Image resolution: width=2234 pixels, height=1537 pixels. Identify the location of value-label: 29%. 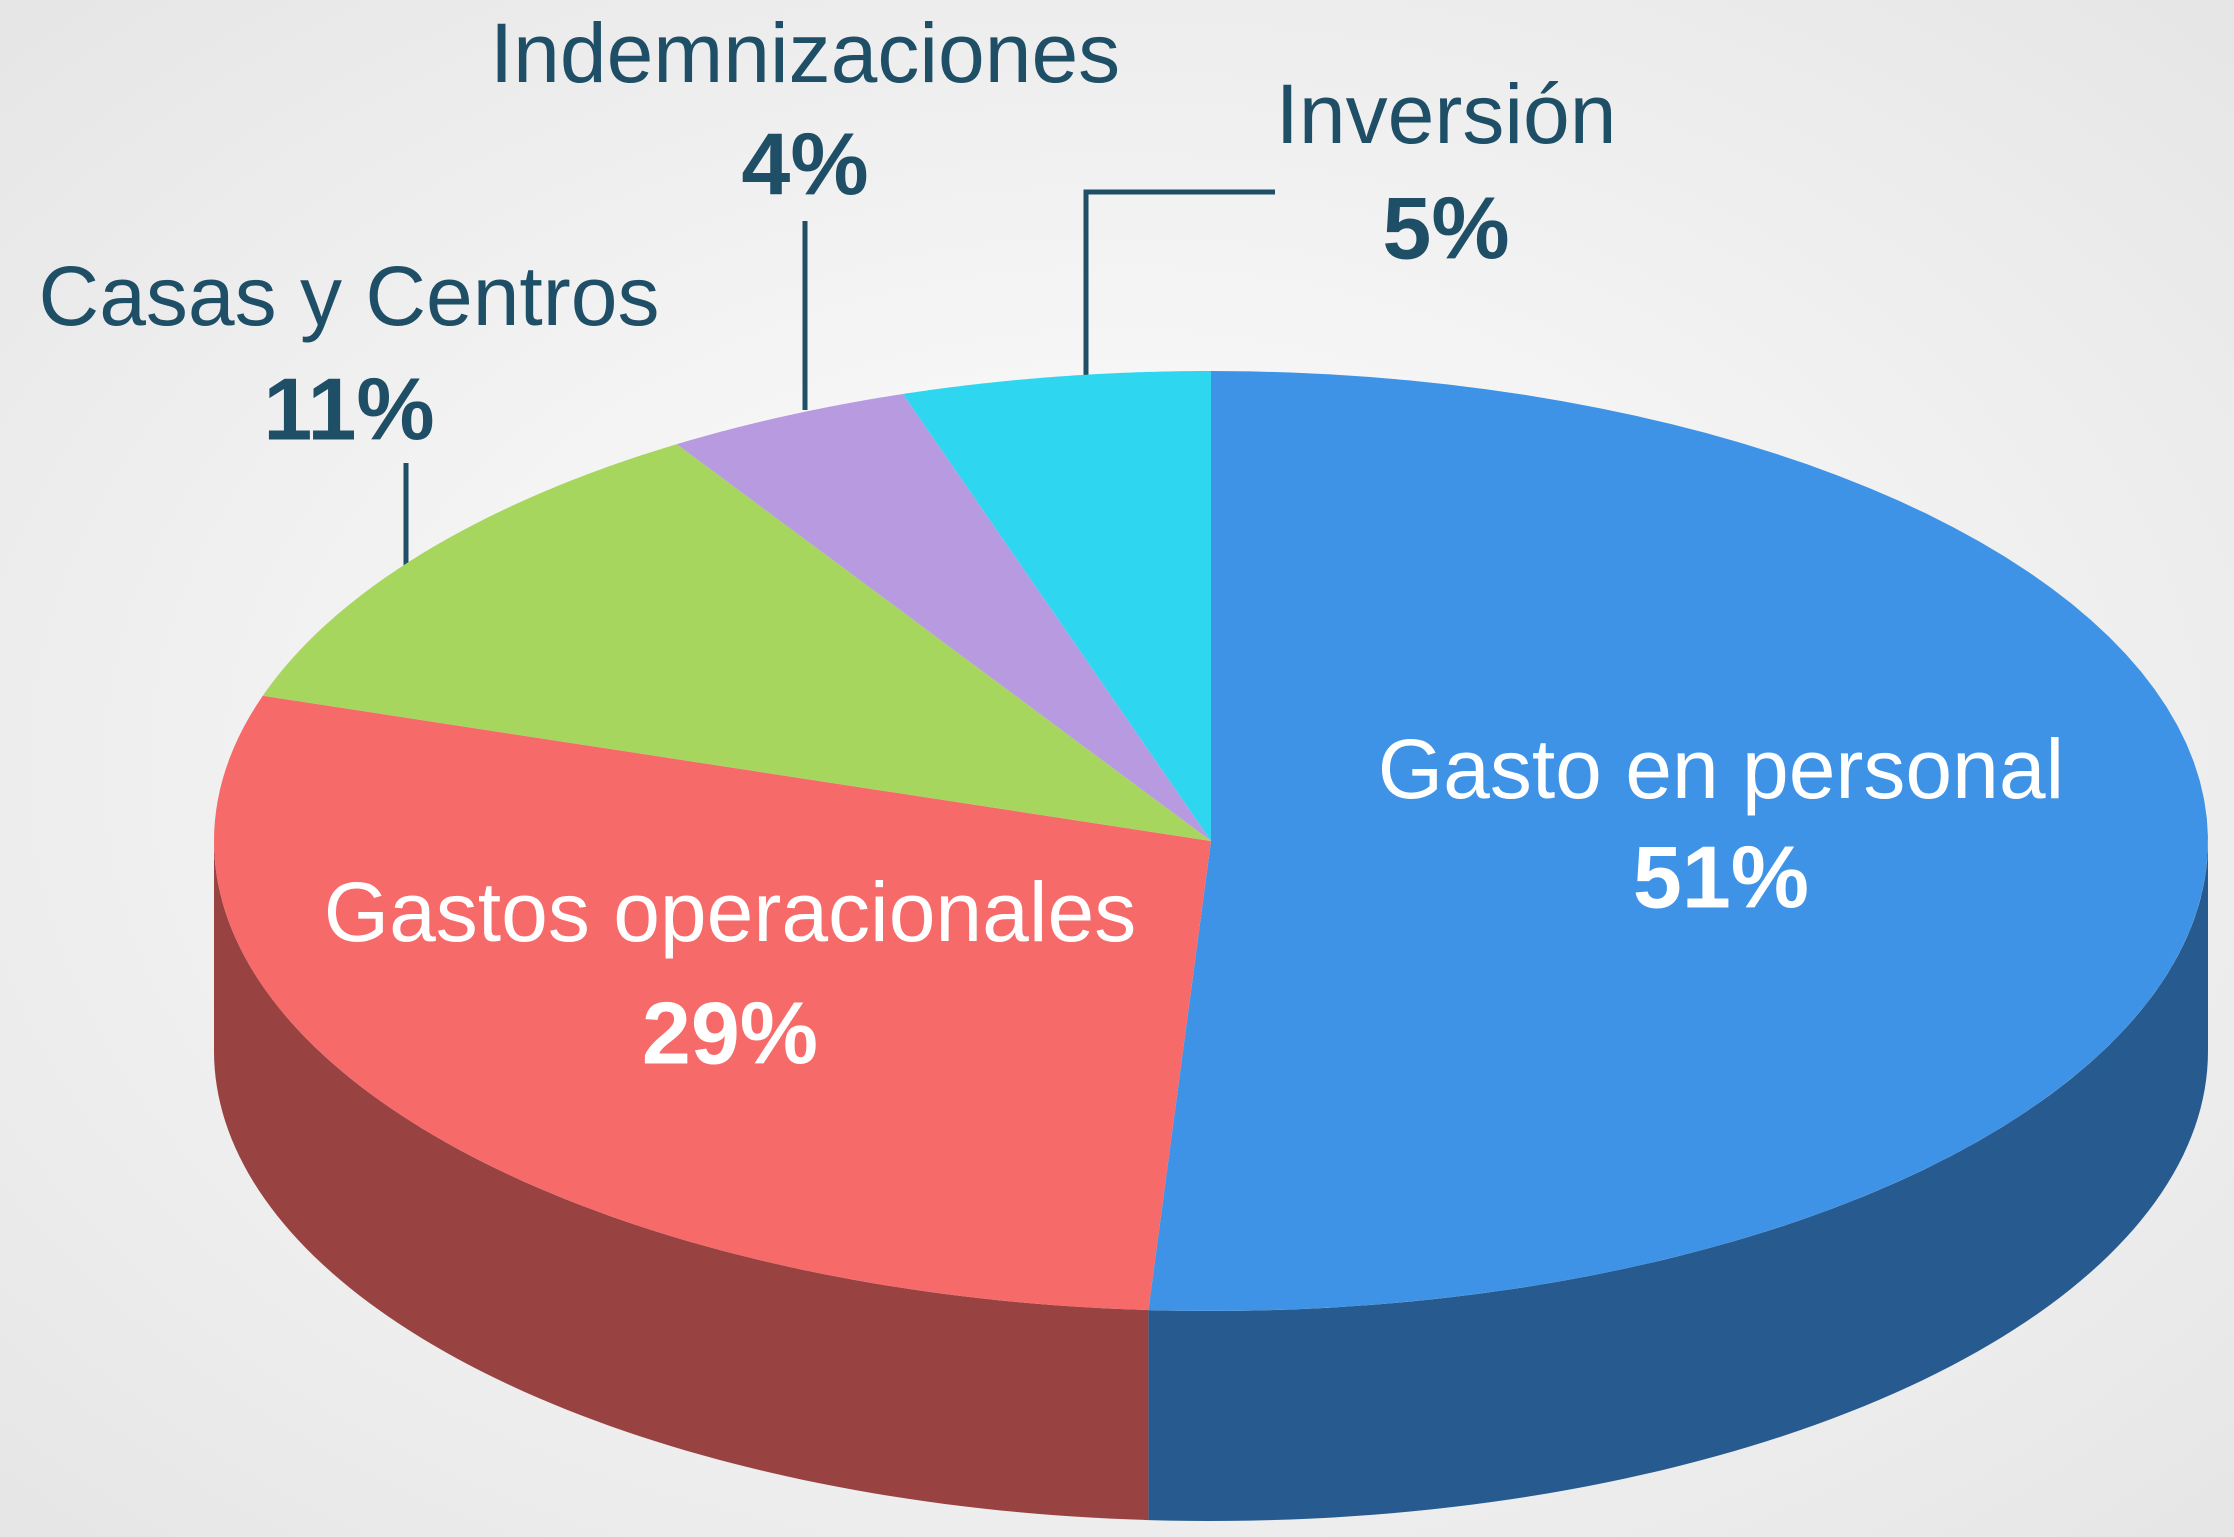
(730, 1032).